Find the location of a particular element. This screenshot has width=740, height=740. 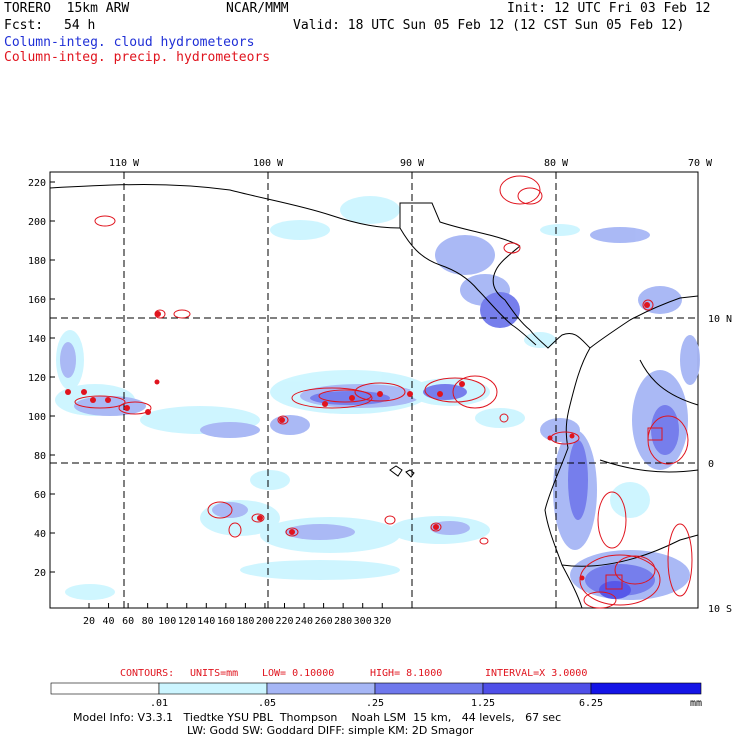

y-tick-label: 180 is located at coordinates (37, 261).